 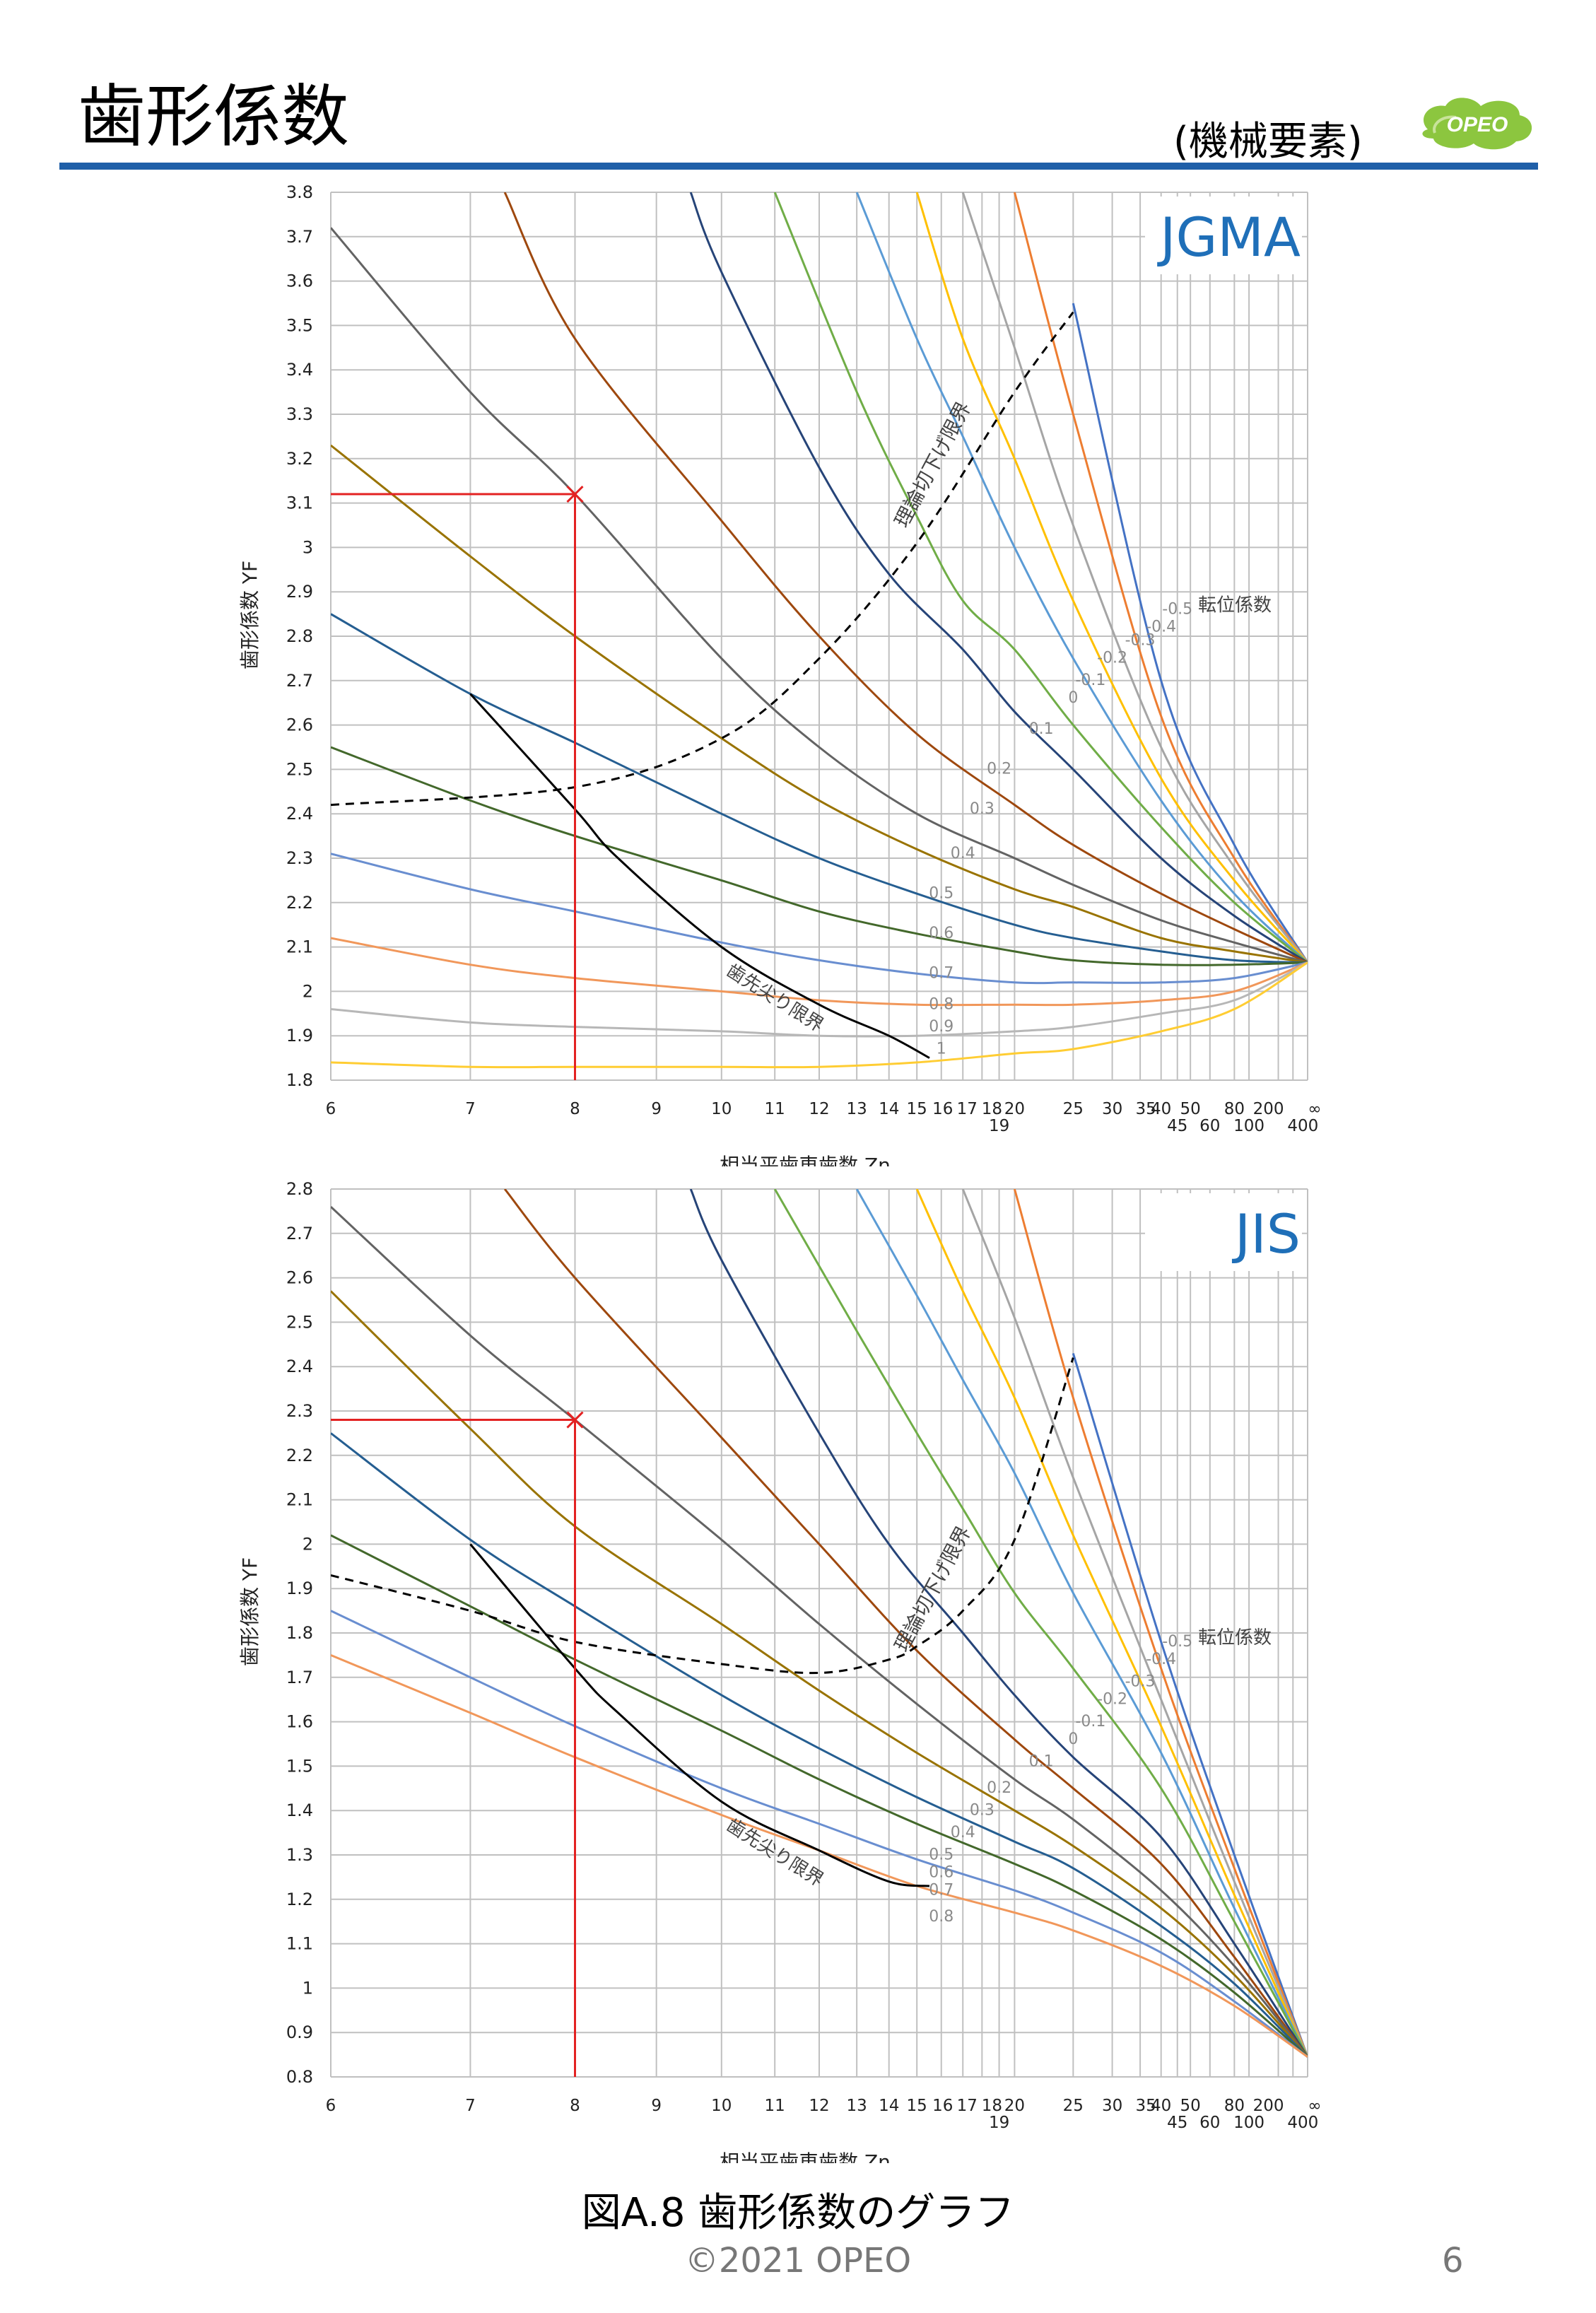 What do you see at coordinates (299, 858) in the screenshot?
I see `y-tick-label: 2.3` at bounding box center [299, 858].